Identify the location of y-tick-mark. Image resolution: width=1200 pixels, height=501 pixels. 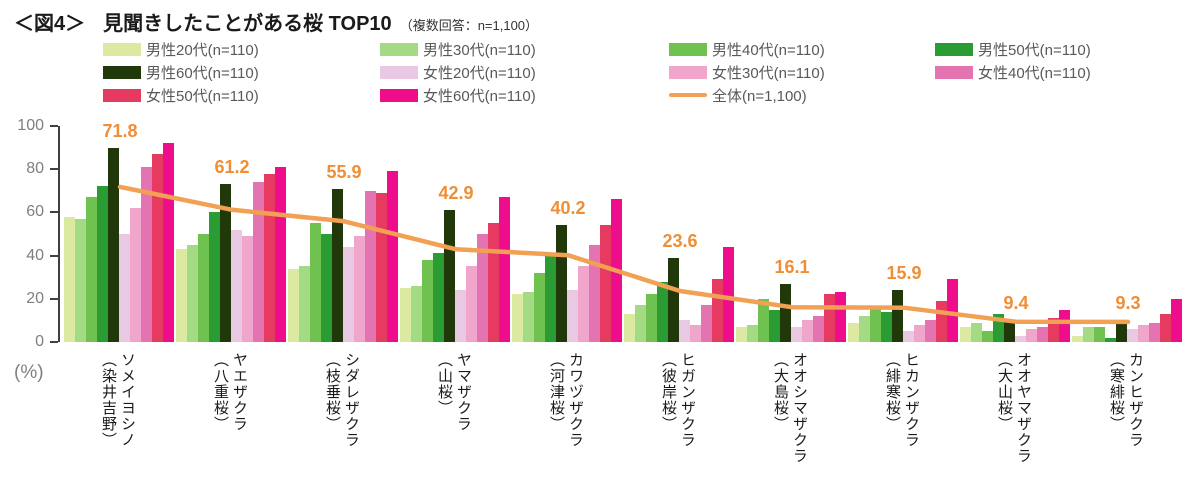
(54, 126).